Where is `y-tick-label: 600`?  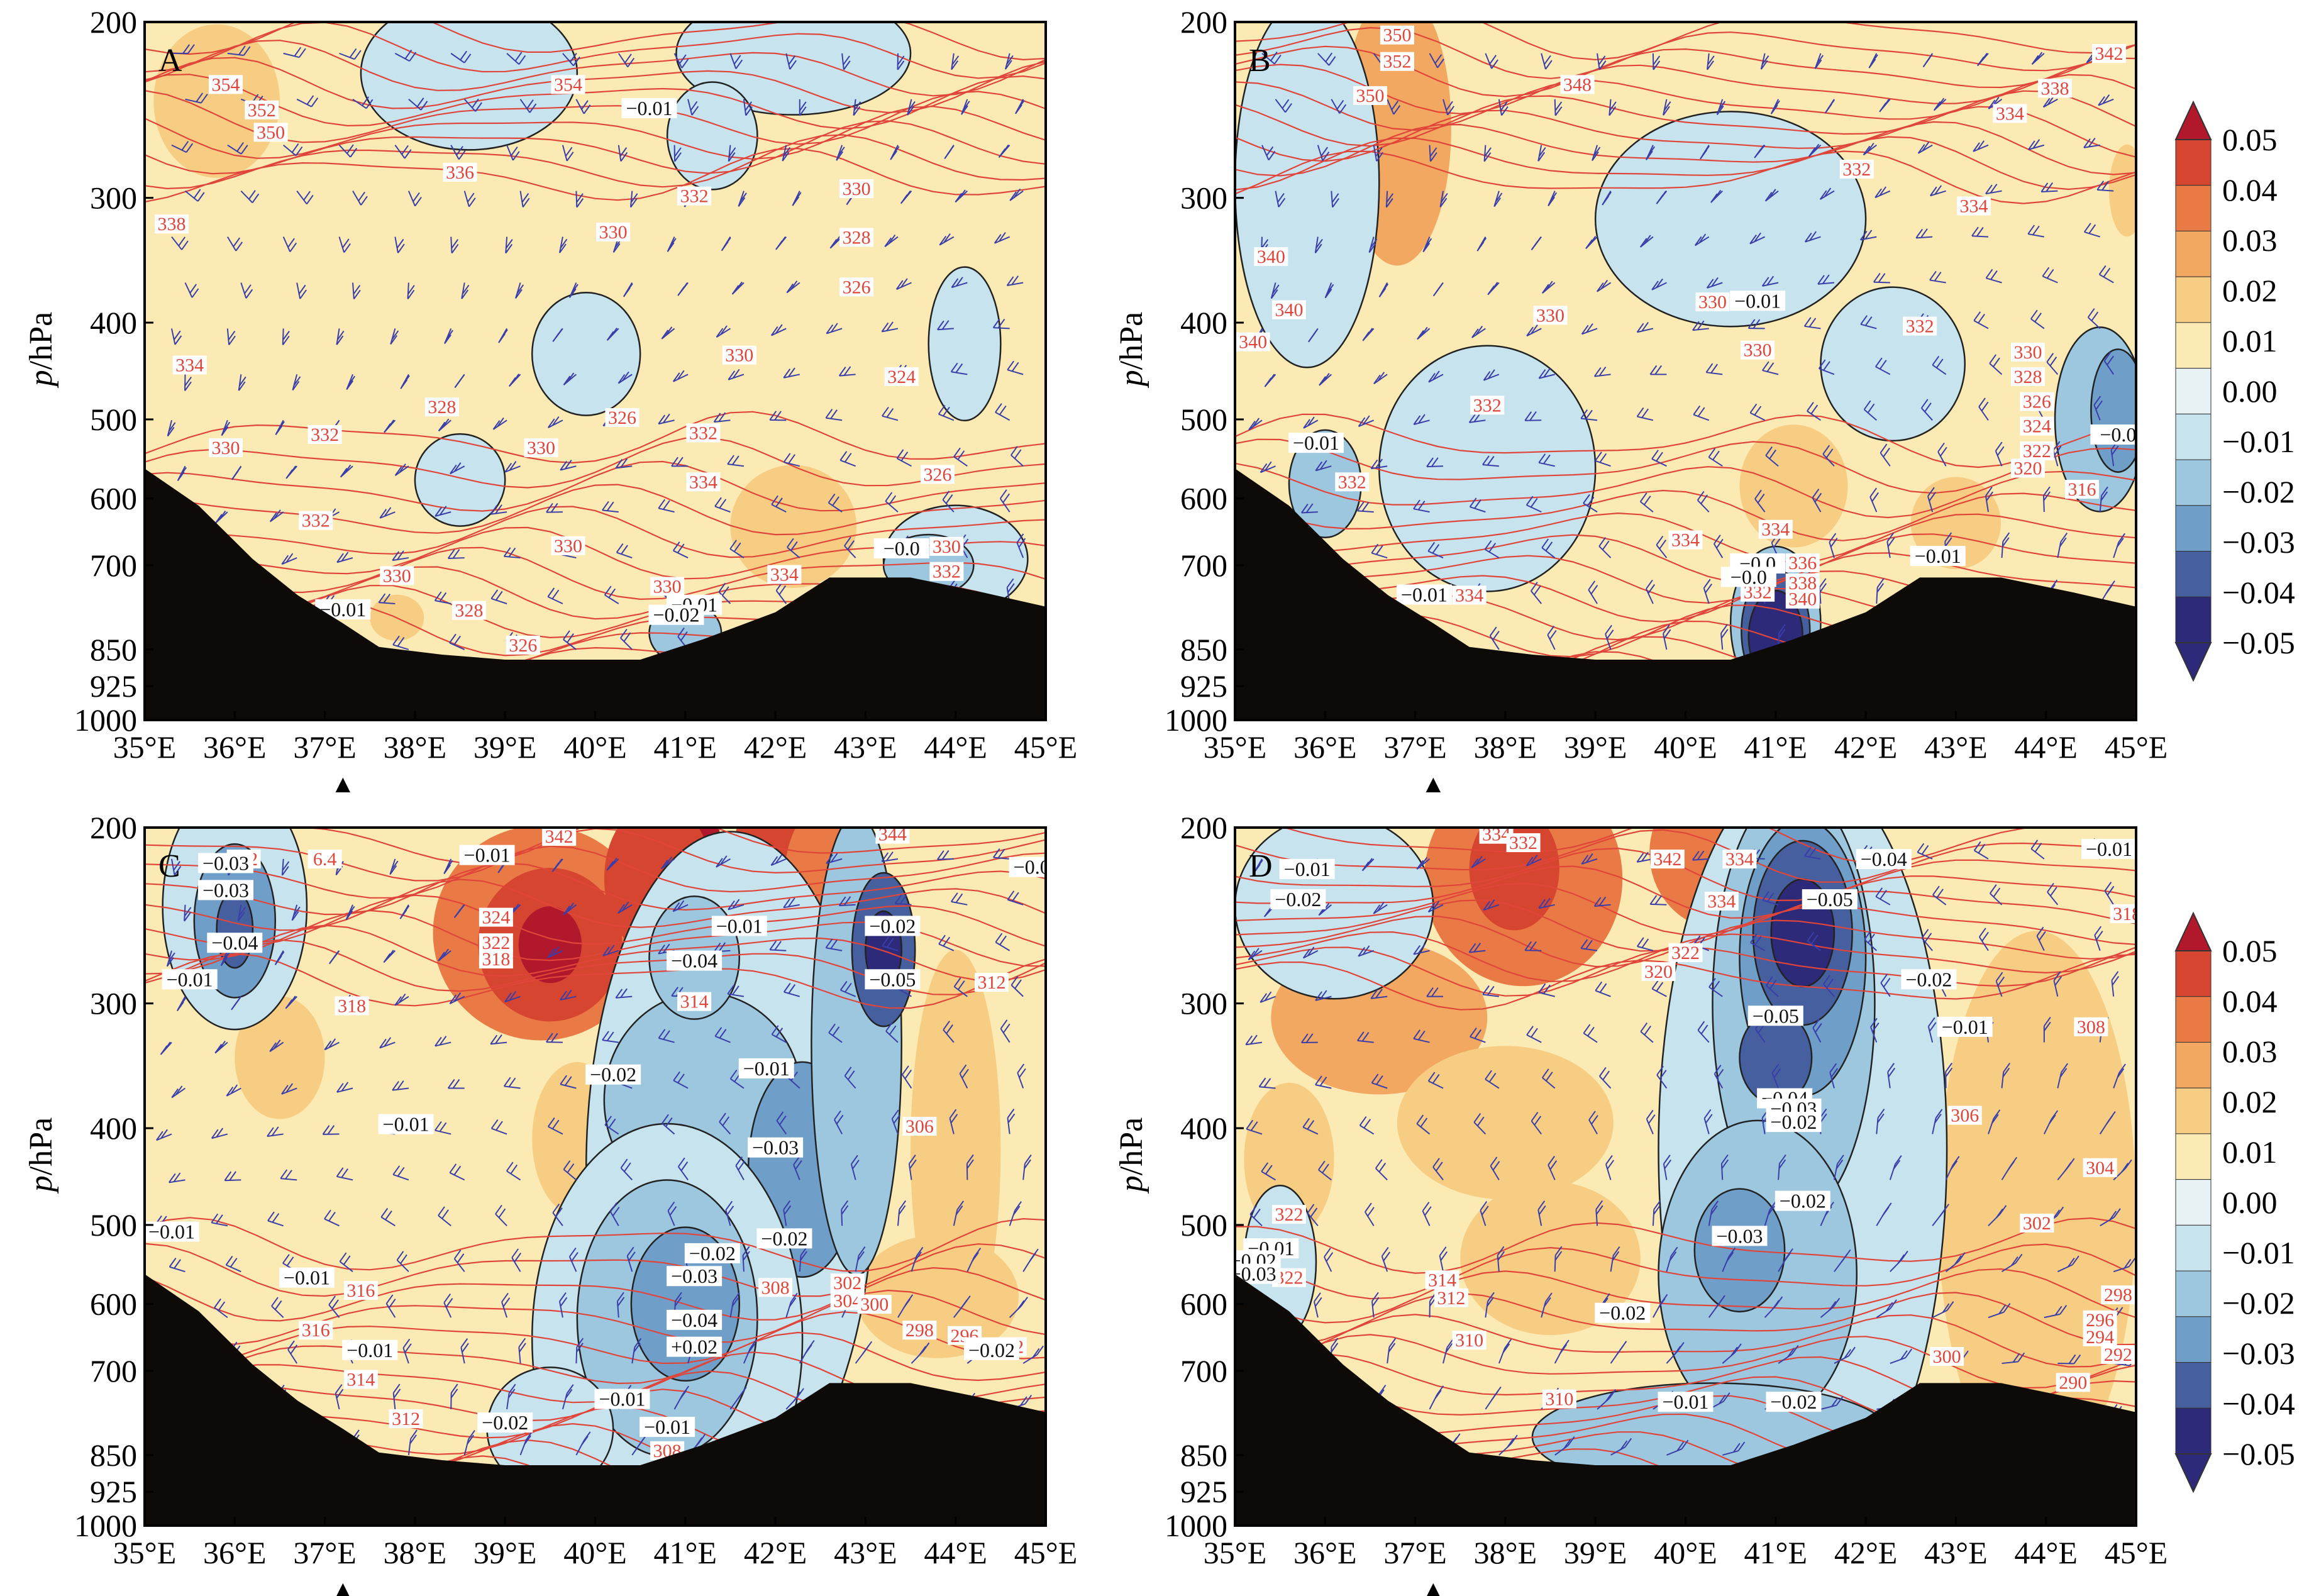
y-tick-label: 600 is located at coordinates (113, 498).